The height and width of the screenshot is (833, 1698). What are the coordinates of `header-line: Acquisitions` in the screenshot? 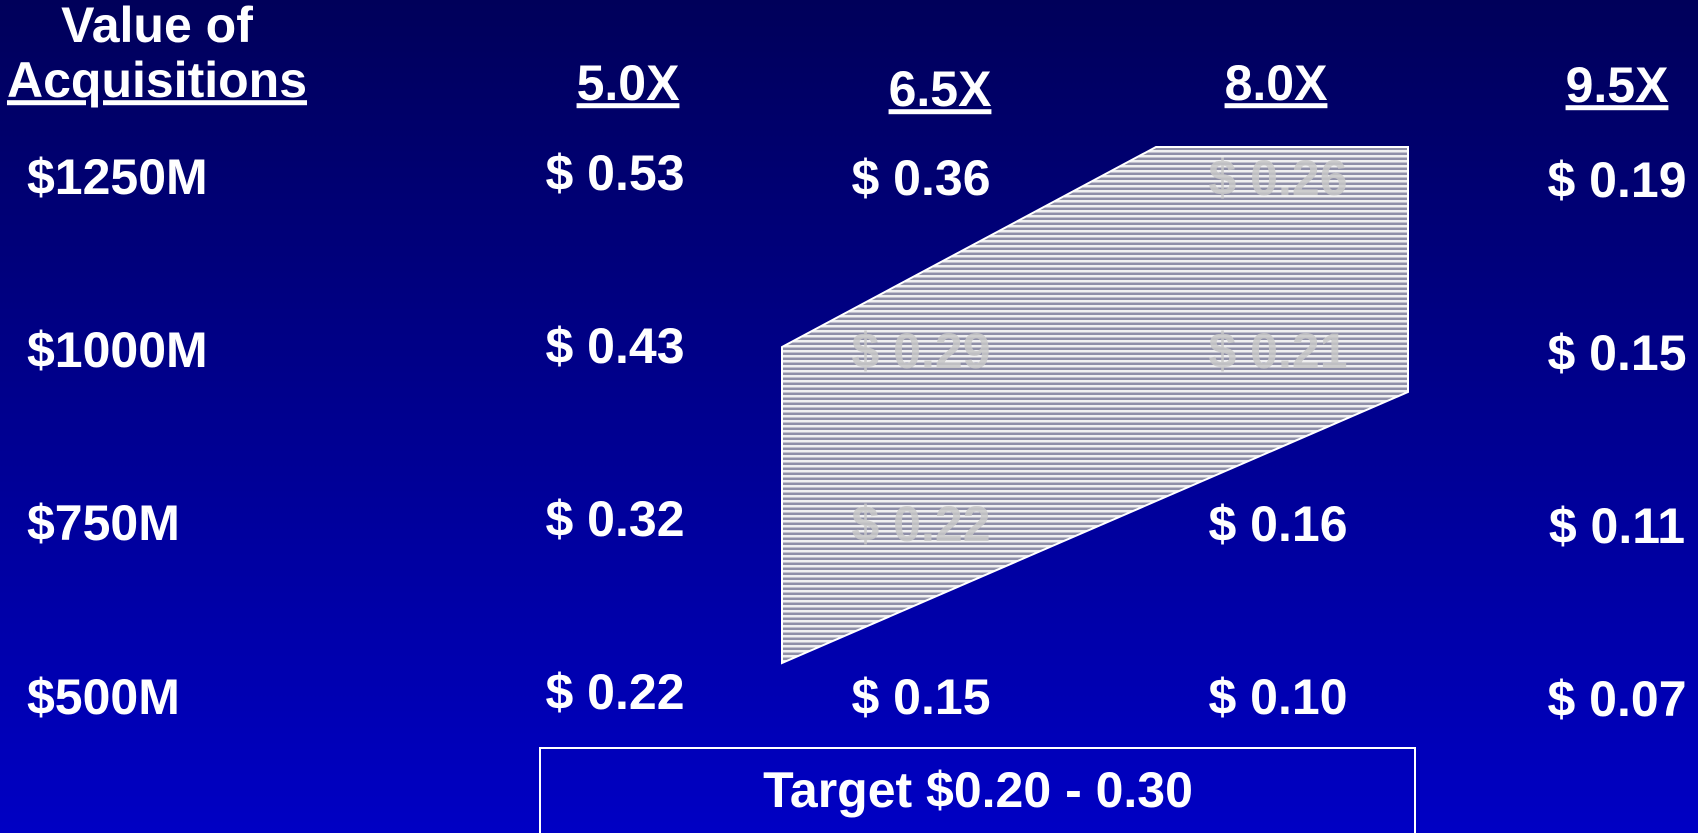 It's located at (157, 80).